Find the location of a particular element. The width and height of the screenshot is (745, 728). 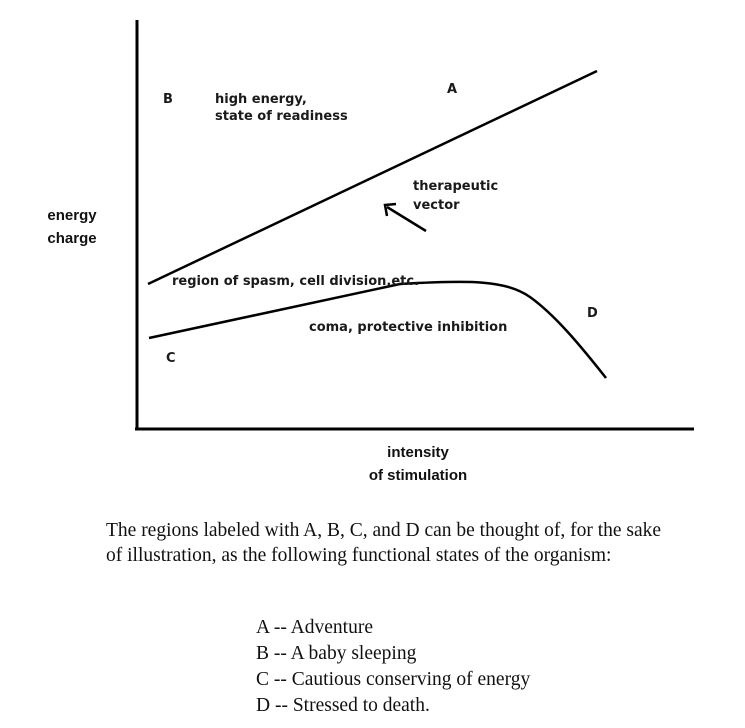

state-of-readiness-label: state of readiness is located at coordinates (281, 116).